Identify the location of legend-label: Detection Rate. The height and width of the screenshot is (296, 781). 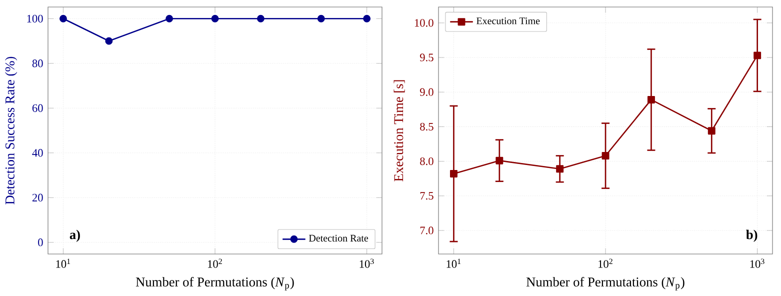
(338, 238).